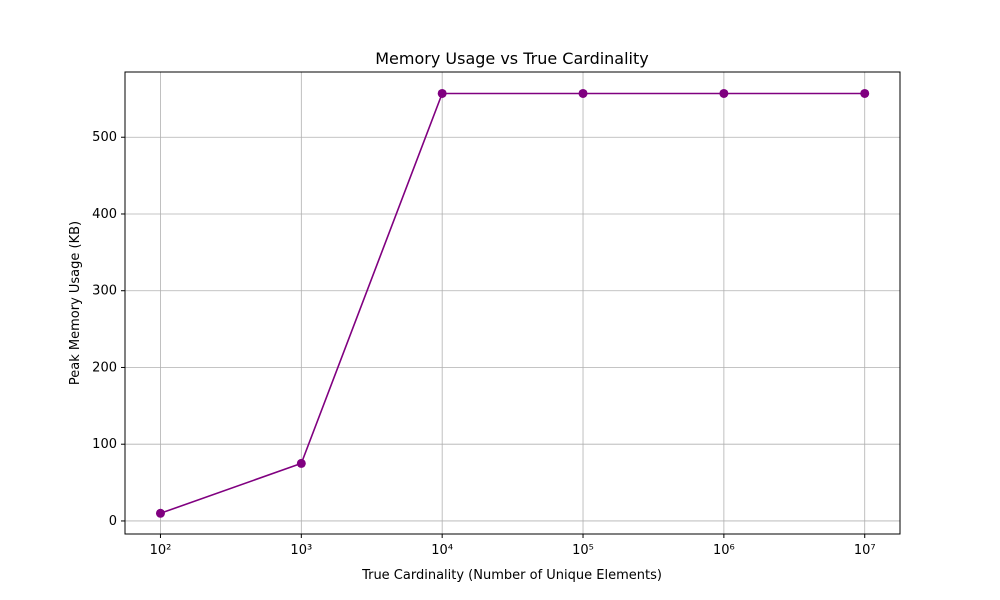  Describe the element at coordinates (113, 521) in the screenshot. I see `y-tick-label: 0` at that location.